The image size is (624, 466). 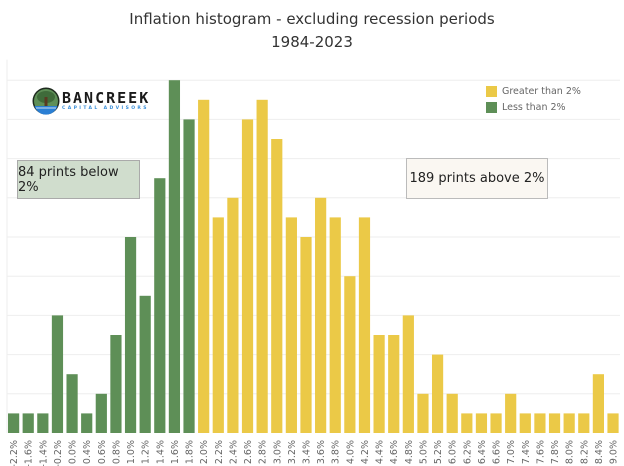 What do you see at coordinates (380, 452) in the screenshot?
I see `x-tick-label: 4.4%` at bounding box center [380, 452].